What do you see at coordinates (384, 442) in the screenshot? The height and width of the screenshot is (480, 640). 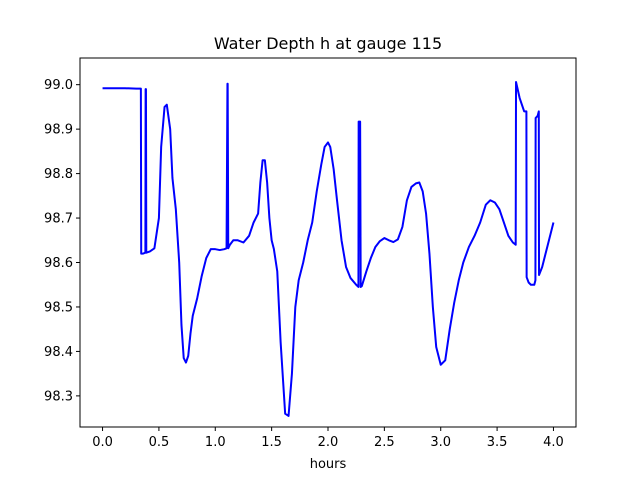 I see `x-tick-label: 2.5` at bounding box center [384, 442].